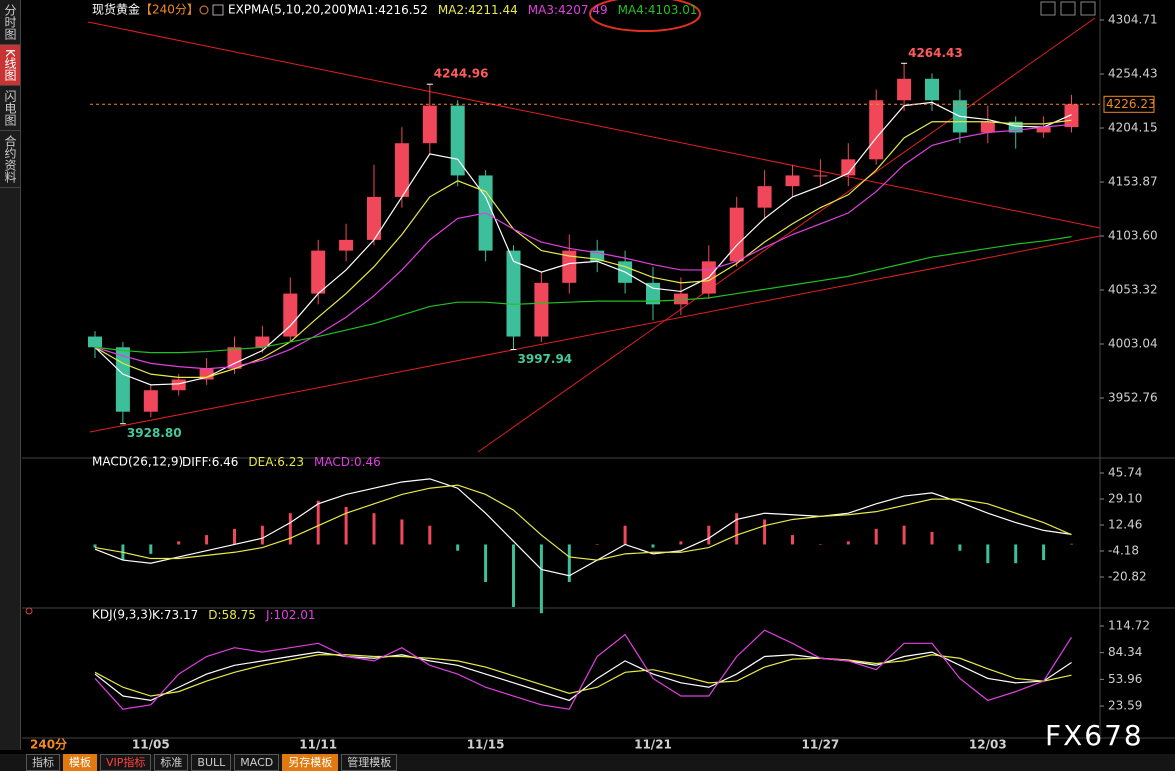  What do you see at coordinates (1127, 577) in the screenshot?
I see `y-tick-label: -20.82` at bounding box center [1127, 577].